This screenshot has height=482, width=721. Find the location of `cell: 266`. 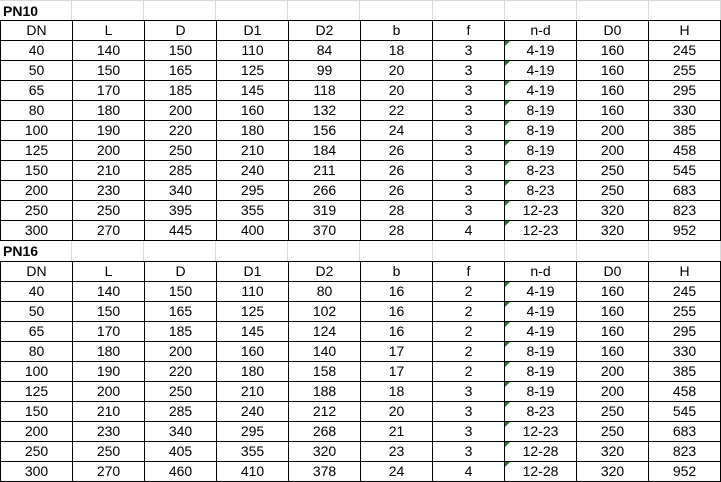

cell: 266 is located at coordinates (324, 190).